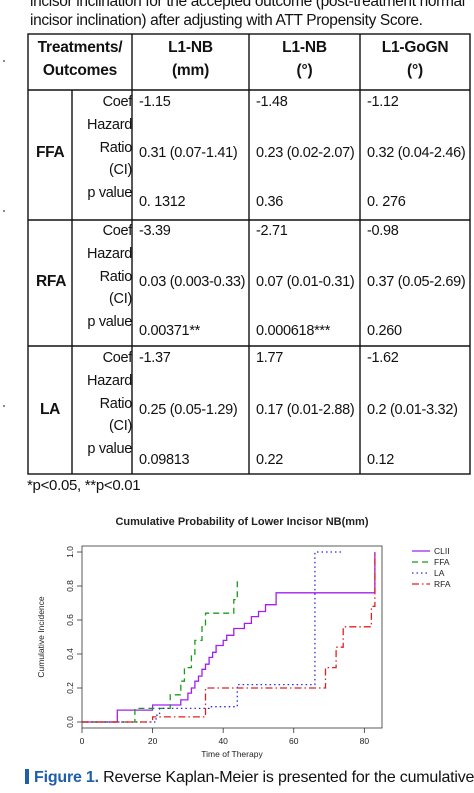 This screenshot has height=793, width=474. Describe the element at coordinates (270, 202) in the screenshot. I see `ffa-p-l1nb-deg: 0.36` at that location.